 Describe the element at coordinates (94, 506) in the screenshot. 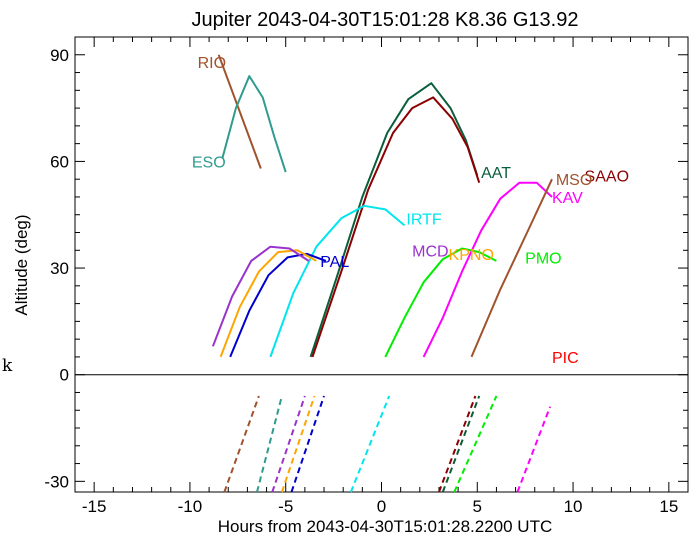

I see `x-tick-label: -15` at that location.